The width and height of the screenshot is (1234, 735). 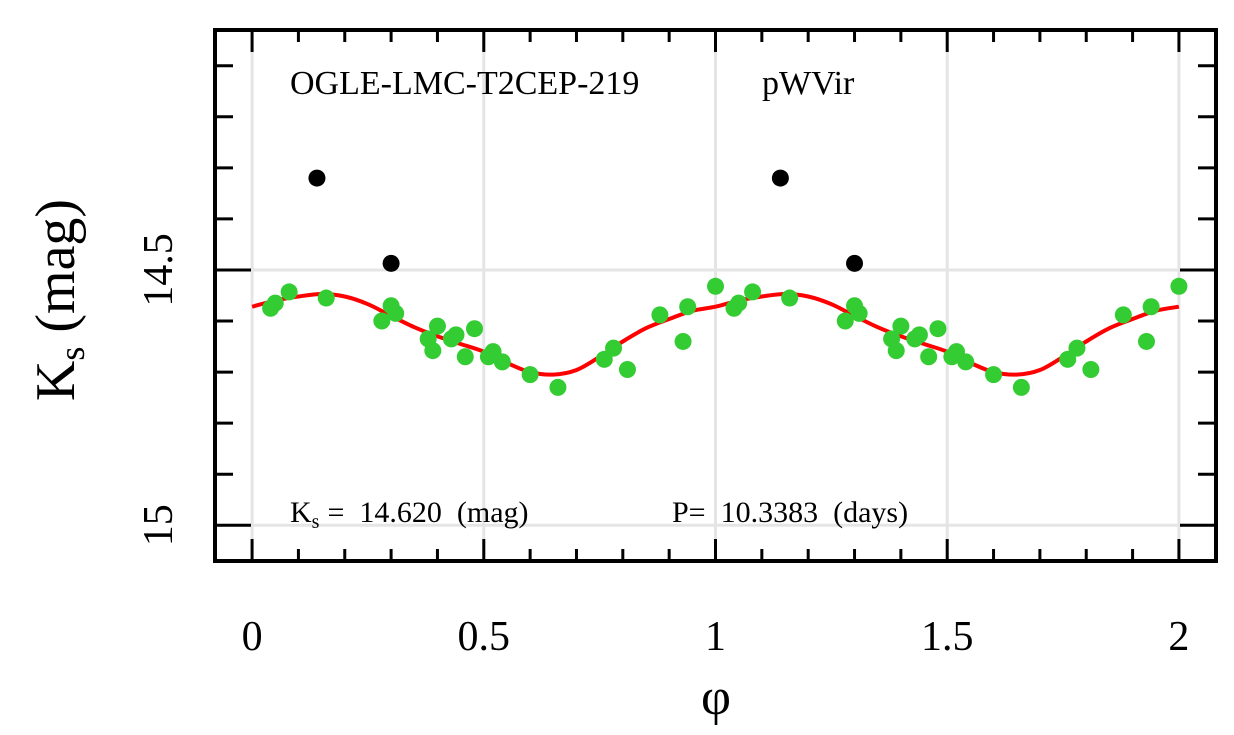 I want to click on y-axis-label-main: K, so click(x=56, y=381).